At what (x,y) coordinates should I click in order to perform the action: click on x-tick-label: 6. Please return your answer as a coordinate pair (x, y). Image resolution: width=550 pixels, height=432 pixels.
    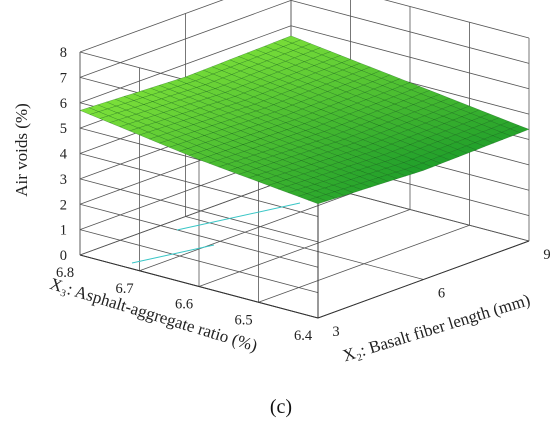
    Looking at the image, I should click on (441, 294).